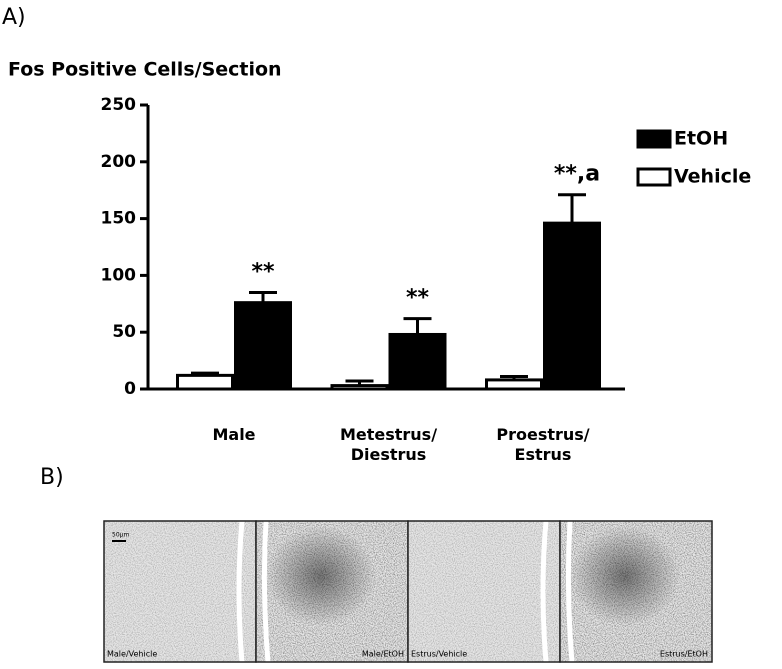  I want to click on x-tick-label: Male, so click(233, 434).